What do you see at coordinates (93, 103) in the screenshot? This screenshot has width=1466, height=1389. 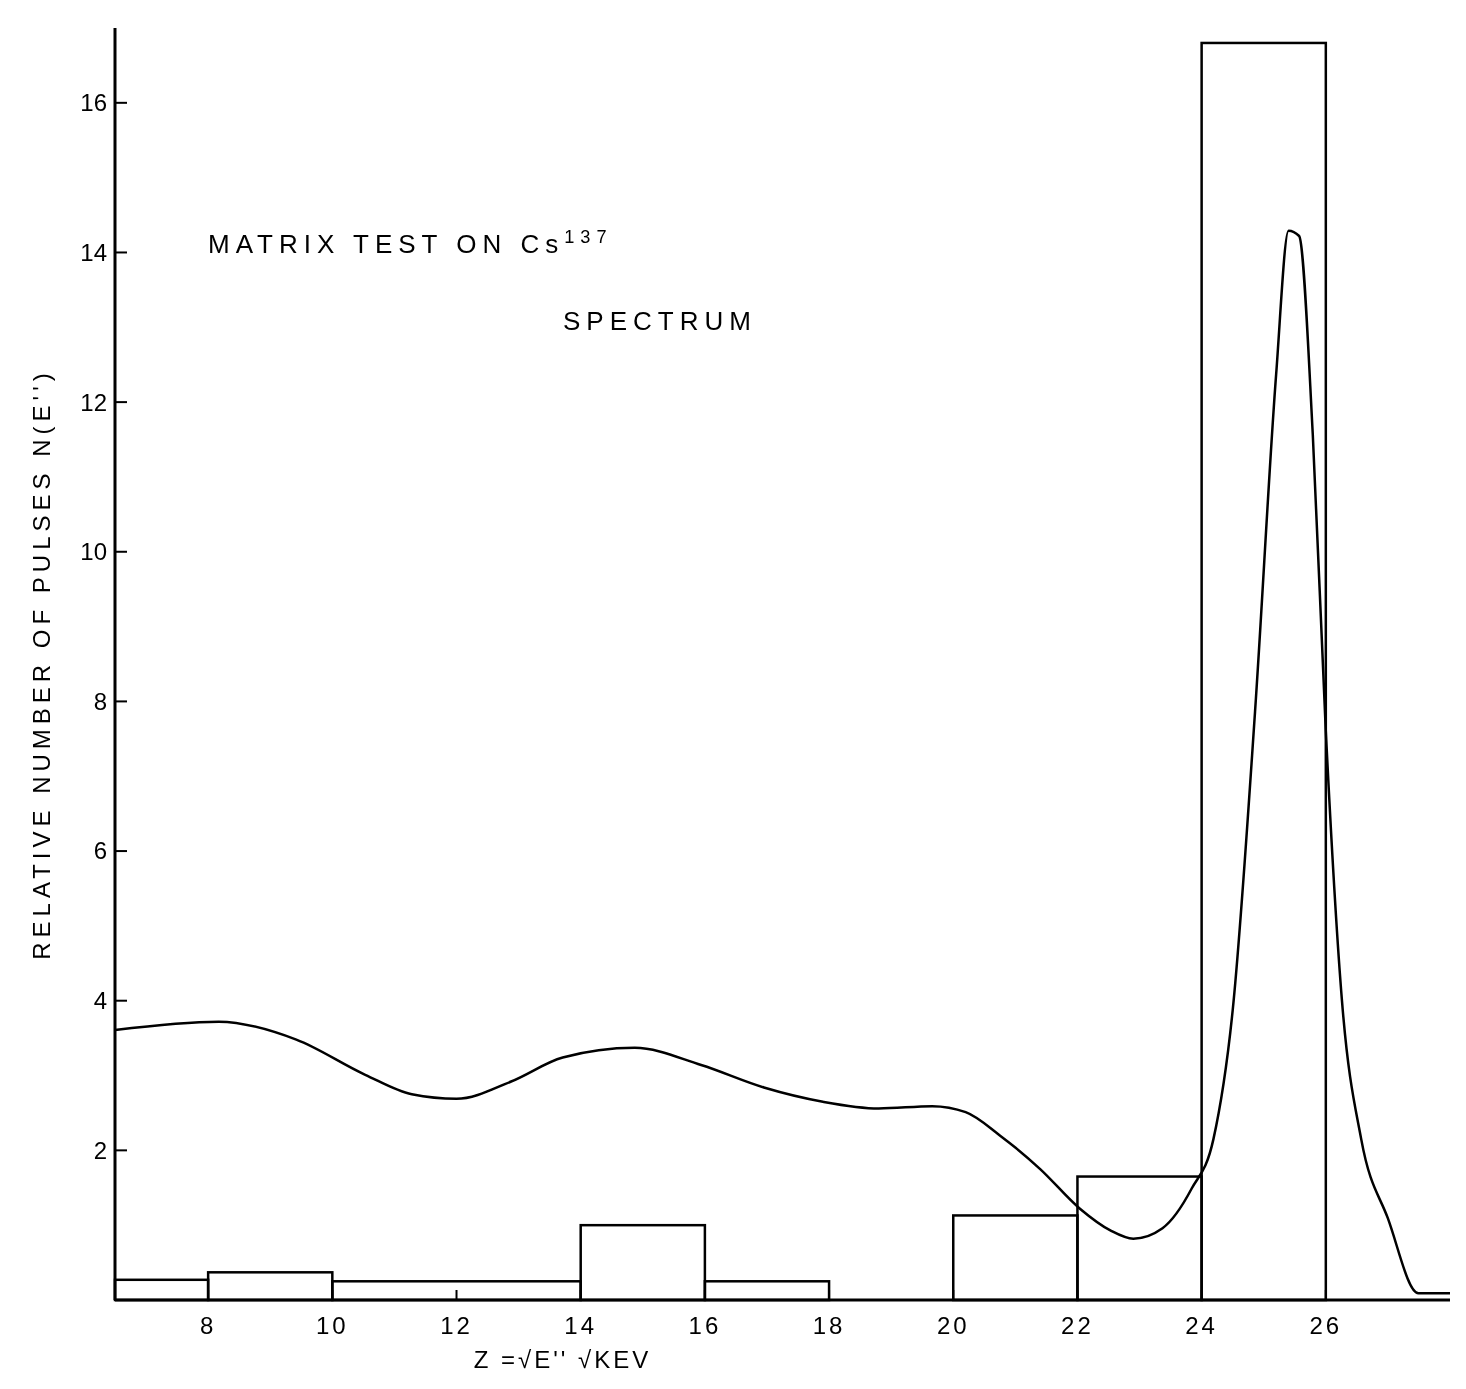 I see `y-tick-label: 16` at bounding box center [93, 103].